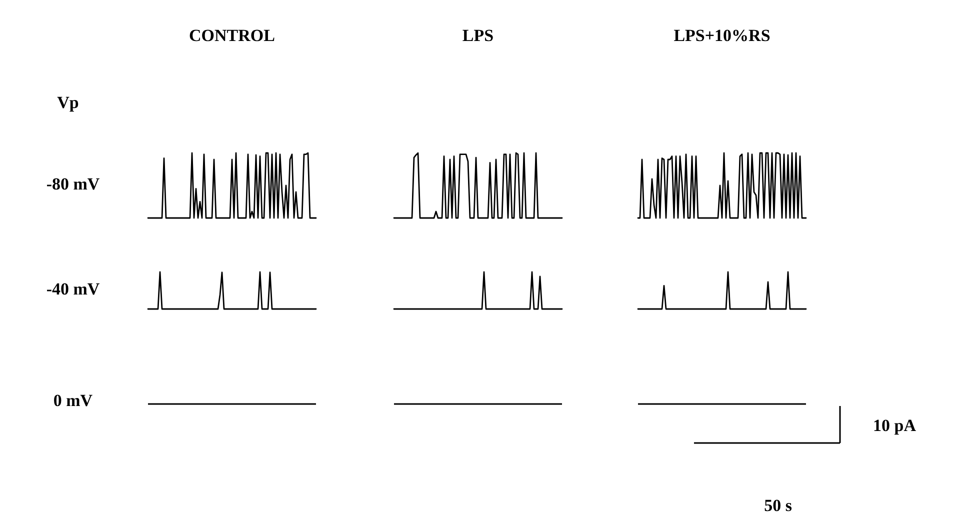 This screenshot has height=521, width=960. I want to click on text: 0 mV, so click(73, 400).